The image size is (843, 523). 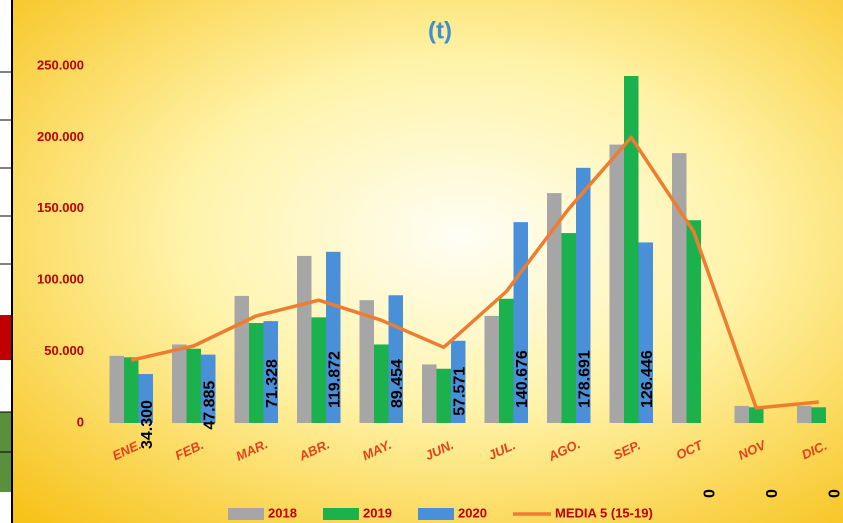 What do you see at coordinates (584, 379) in the screenshot?
I see `data-label: 178.691` at bounding box center [584, 379].